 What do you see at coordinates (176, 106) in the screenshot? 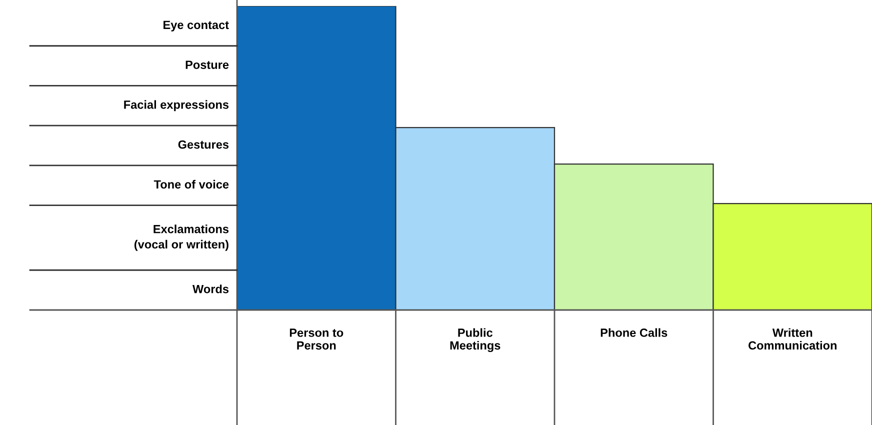
I see `text: Facial expressions` at bounding box center [176, 106].